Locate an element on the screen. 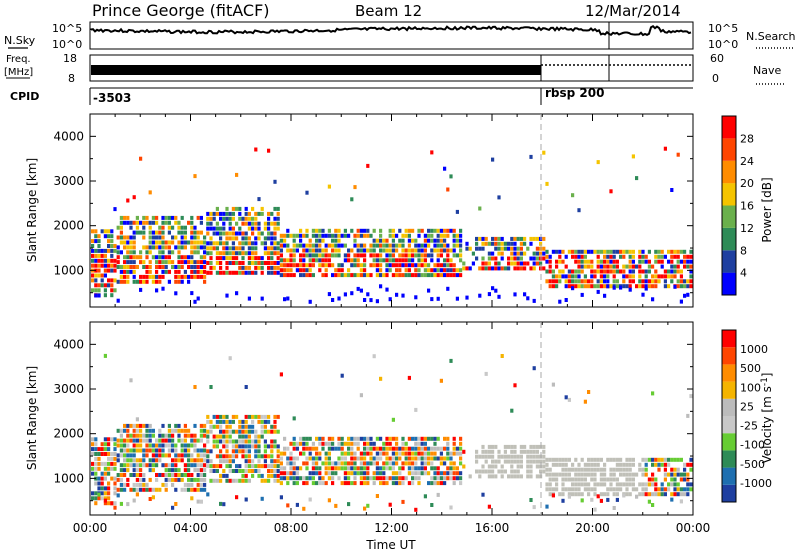 Image resolution: width=800 pixels, height=554 pixels. y-tick-label: 4000 is located at coordinates (68, 344).